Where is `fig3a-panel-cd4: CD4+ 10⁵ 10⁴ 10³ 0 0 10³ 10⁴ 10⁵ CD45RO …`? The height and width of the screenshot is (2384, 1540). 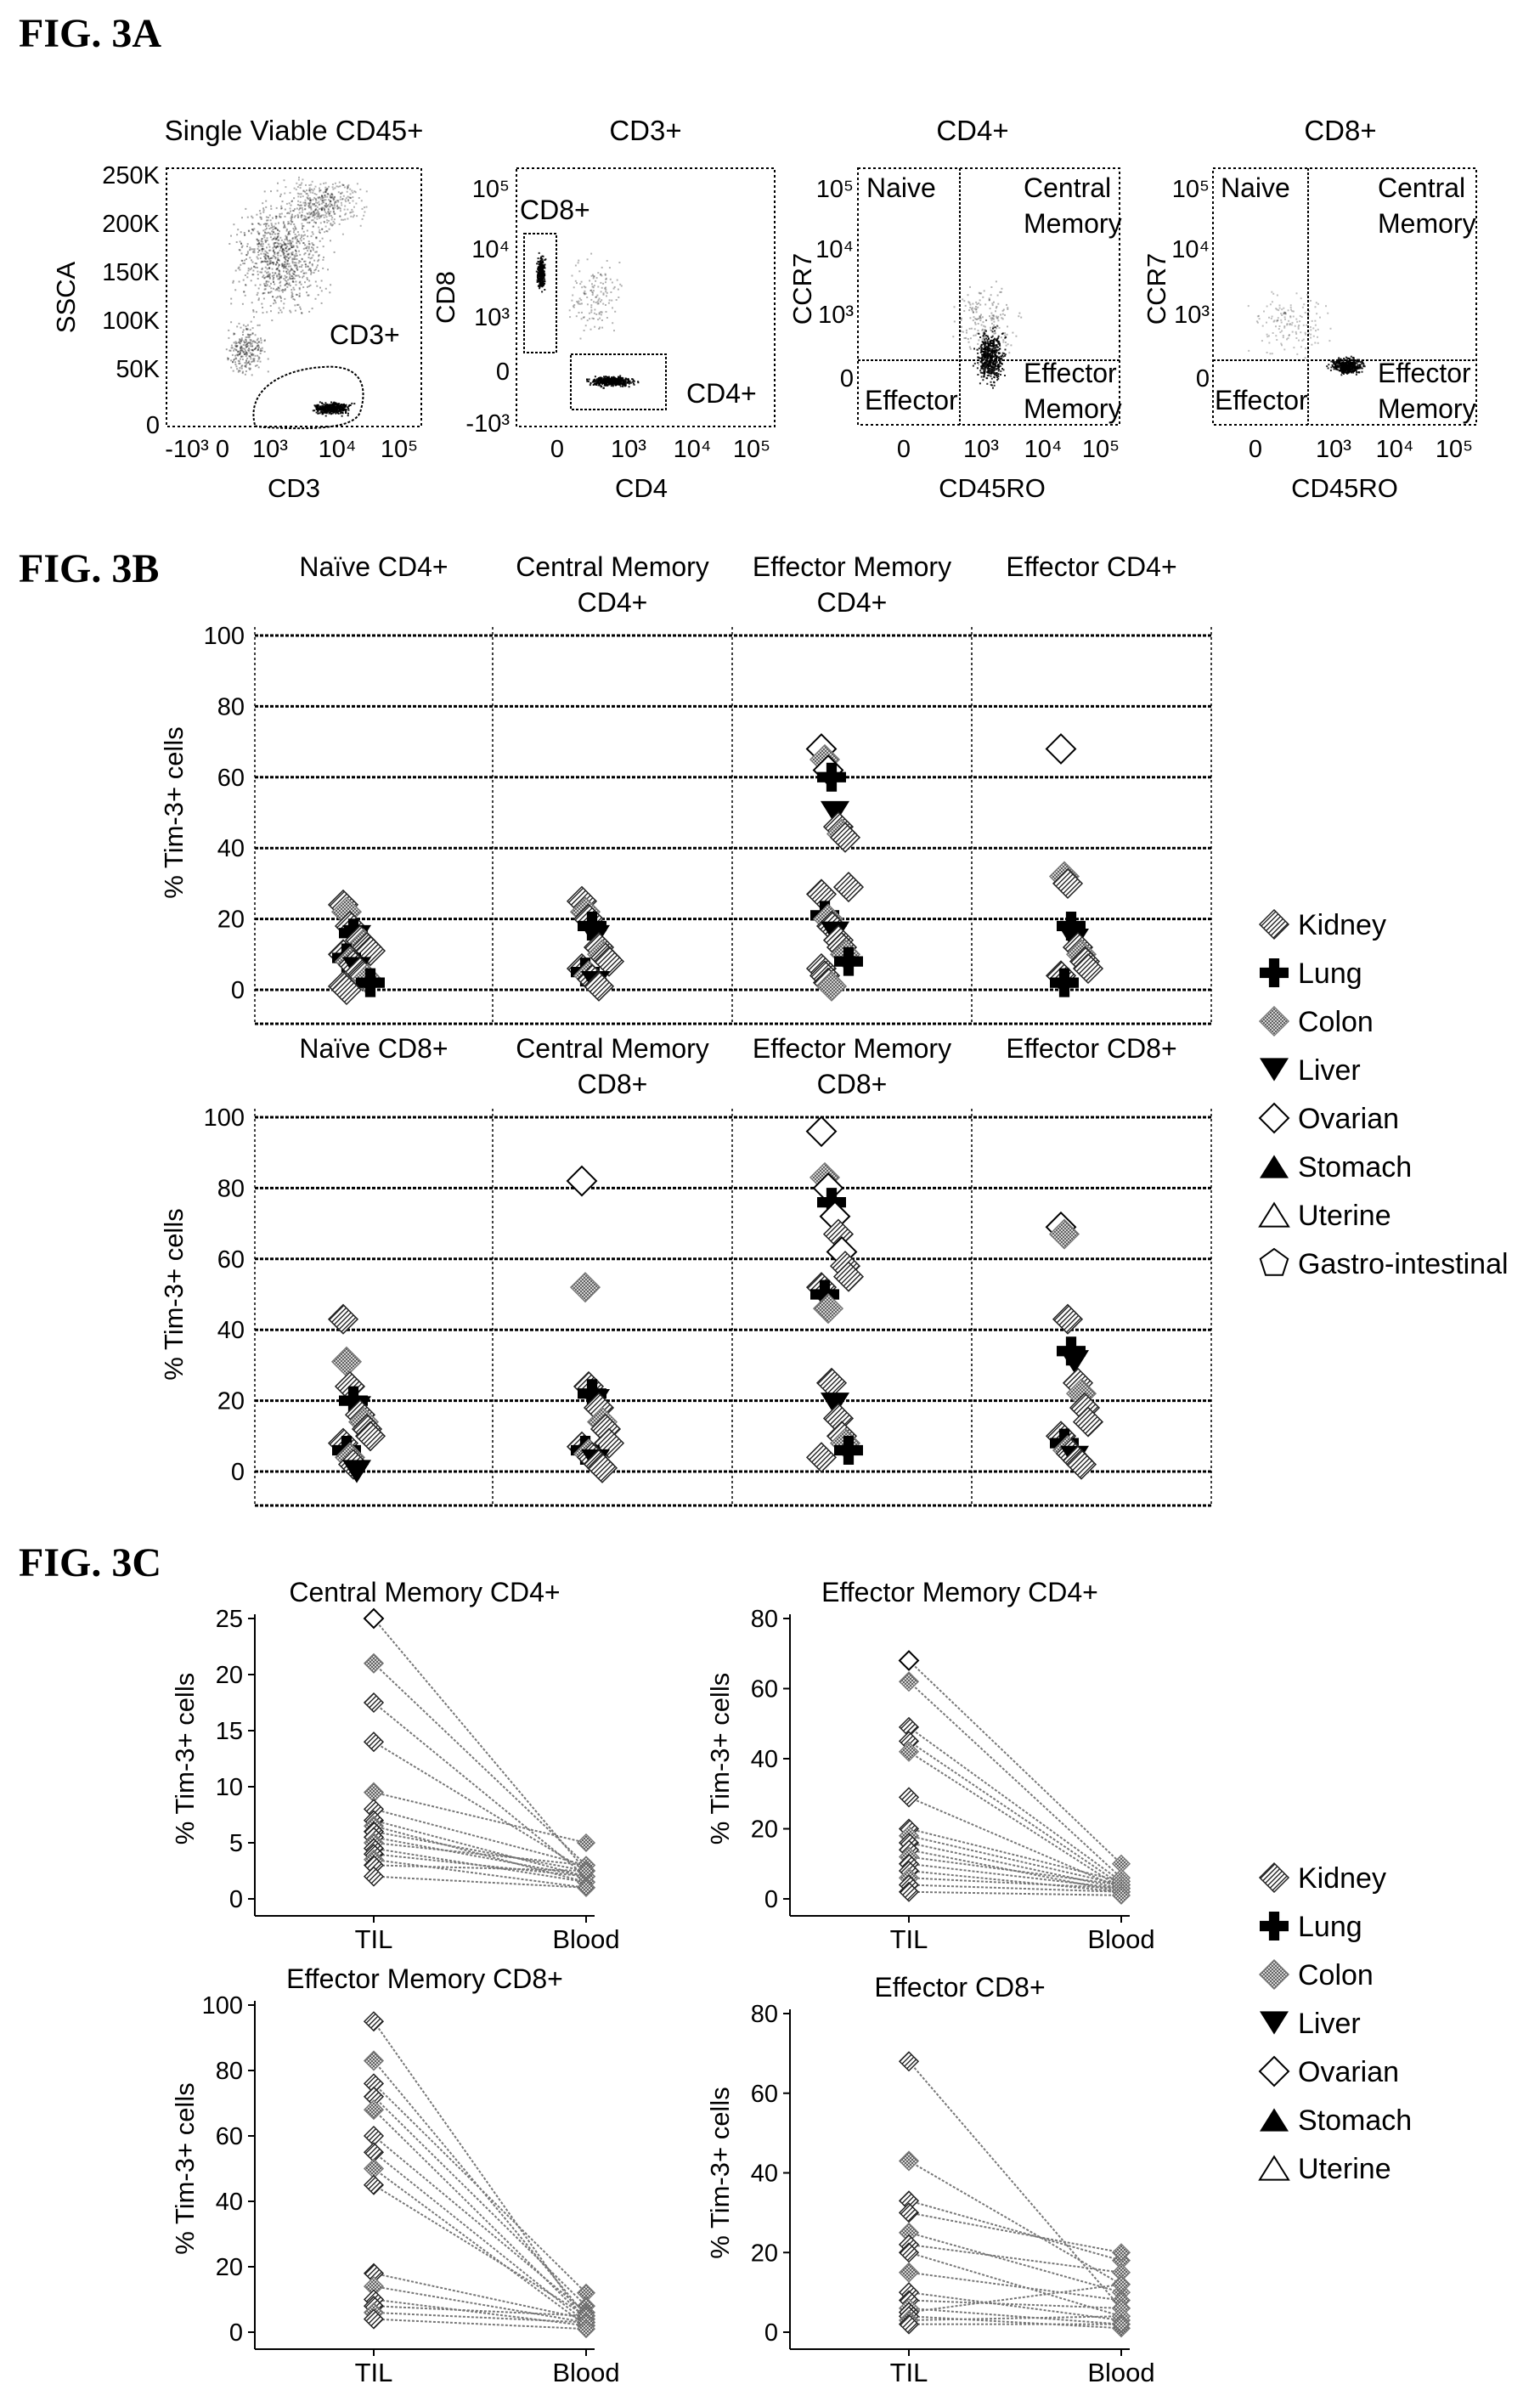 fig3a-panel-cd4: CD4+ 10⁵ 10⁴ 10³ 0 0 10³ 10⁴ 10⁵ CD45RO … is located at coordinates (954, 309).